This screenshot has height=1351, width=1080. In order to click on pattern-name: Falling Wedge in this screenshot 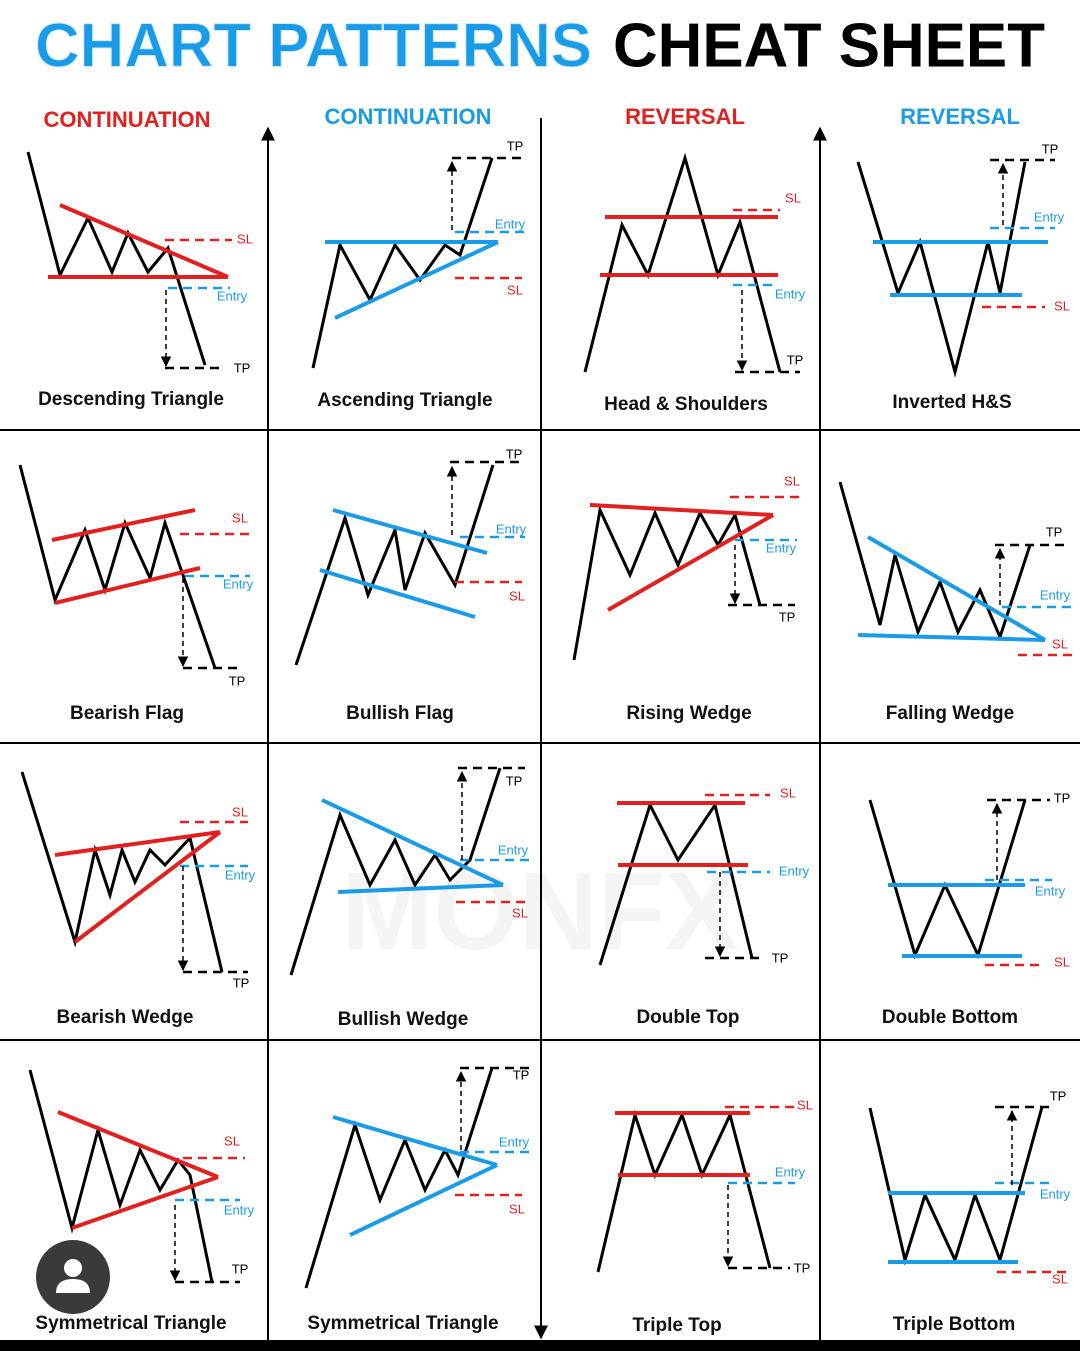, I will do `click(950, 713)`.